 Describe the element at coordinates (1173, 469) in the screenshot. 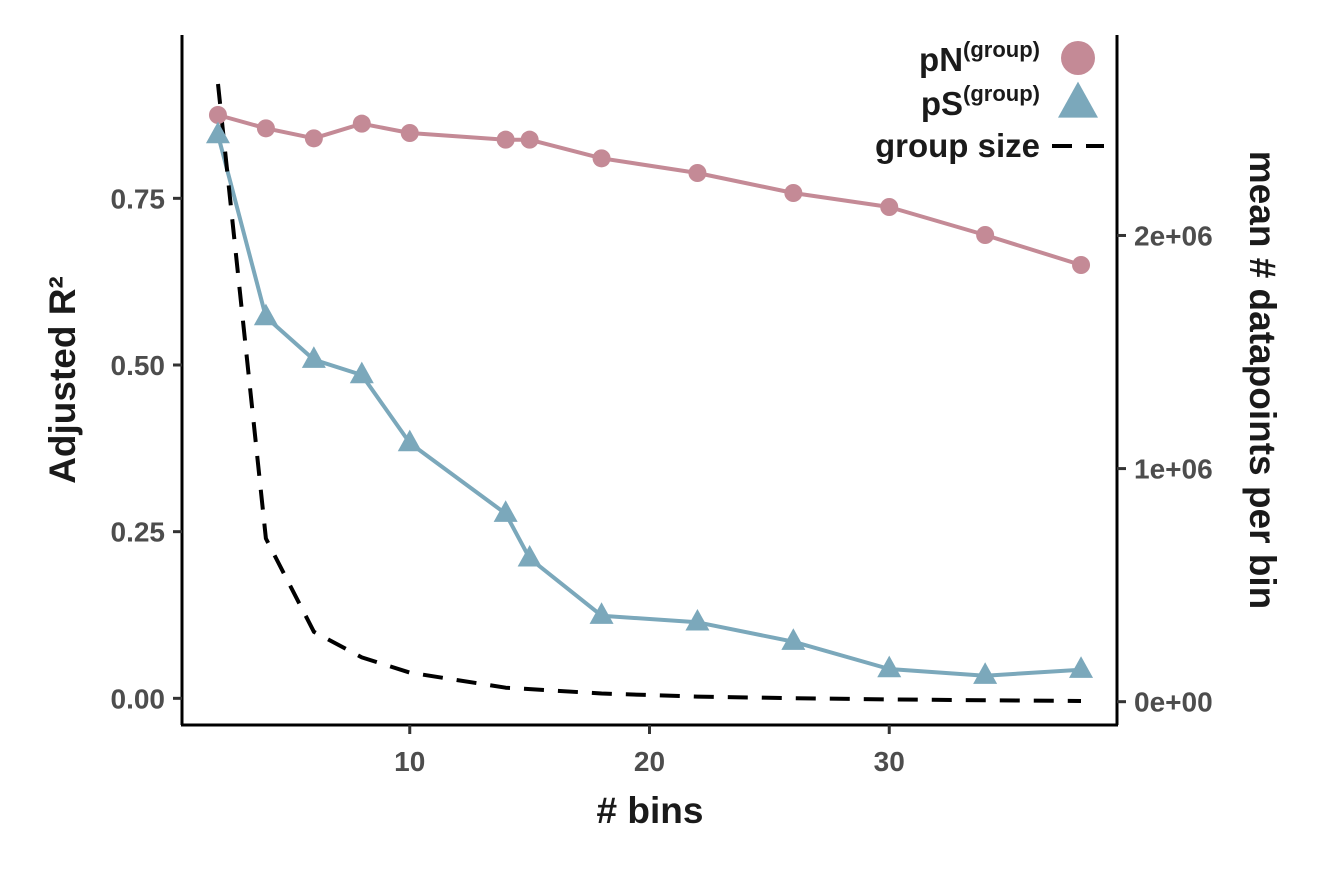

I see `y2-tick-label-1: 1e+06` at that location.